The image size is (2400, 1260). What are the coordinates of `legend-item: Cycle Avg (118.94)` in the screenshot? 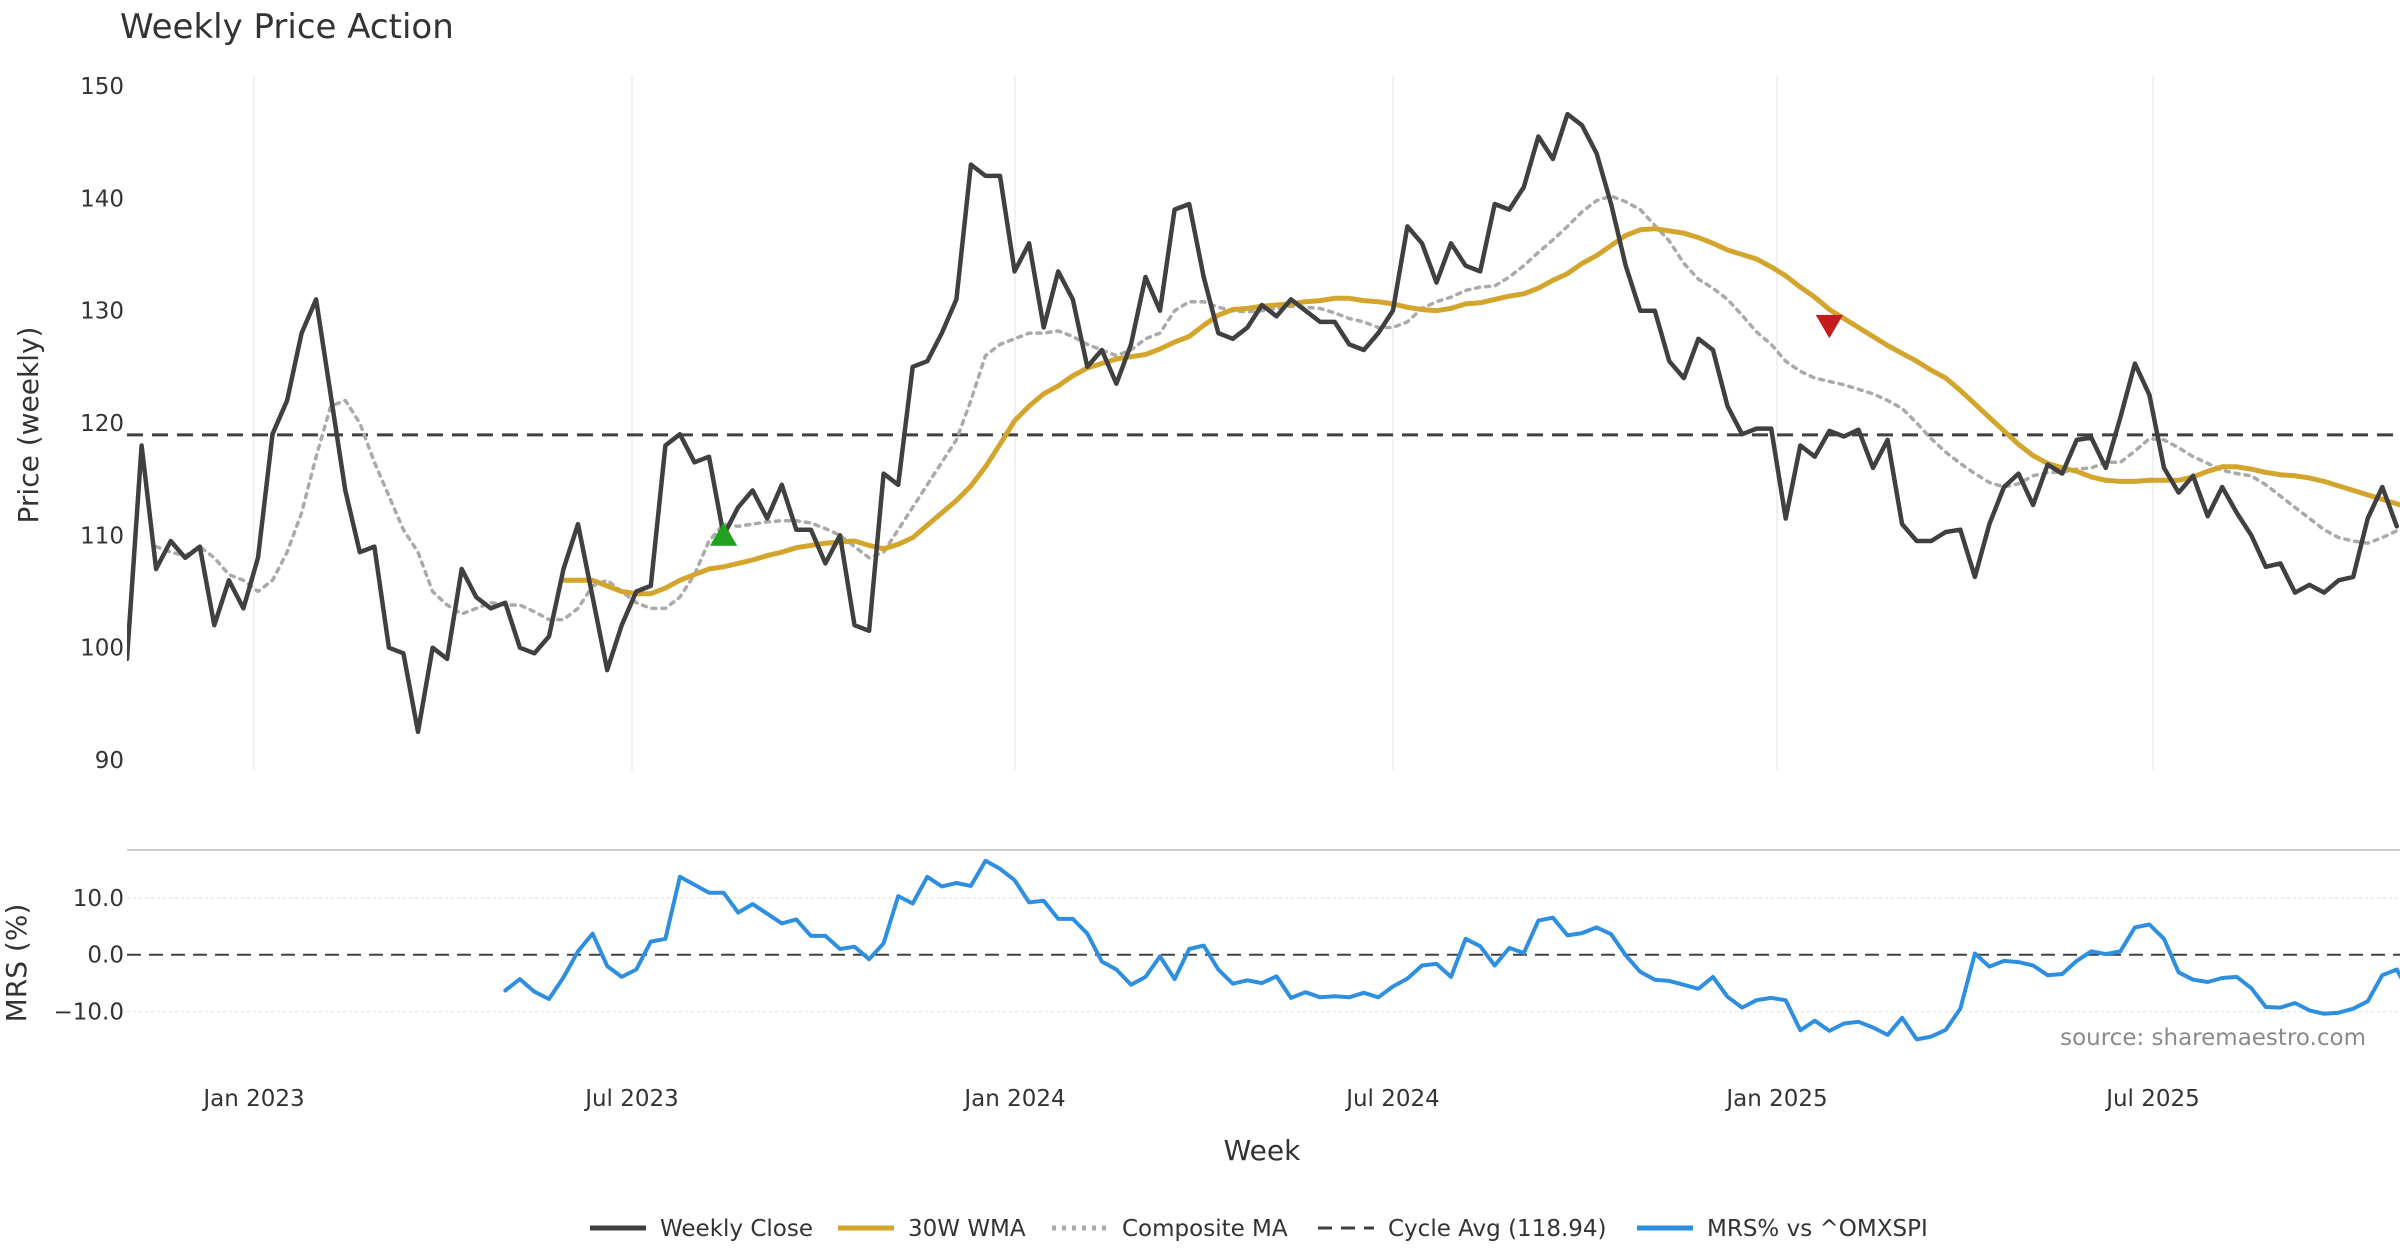 It's located at (1462, 1229).